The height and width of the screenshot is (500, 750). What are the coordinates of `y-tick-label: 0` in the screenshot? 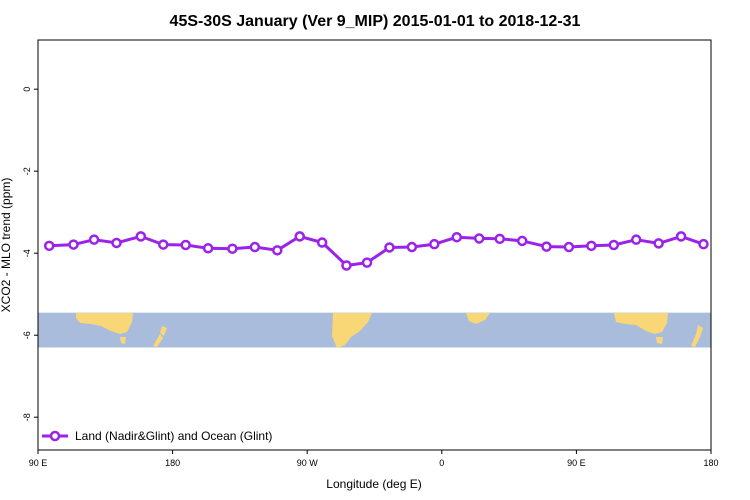 It's located at (27, 89).